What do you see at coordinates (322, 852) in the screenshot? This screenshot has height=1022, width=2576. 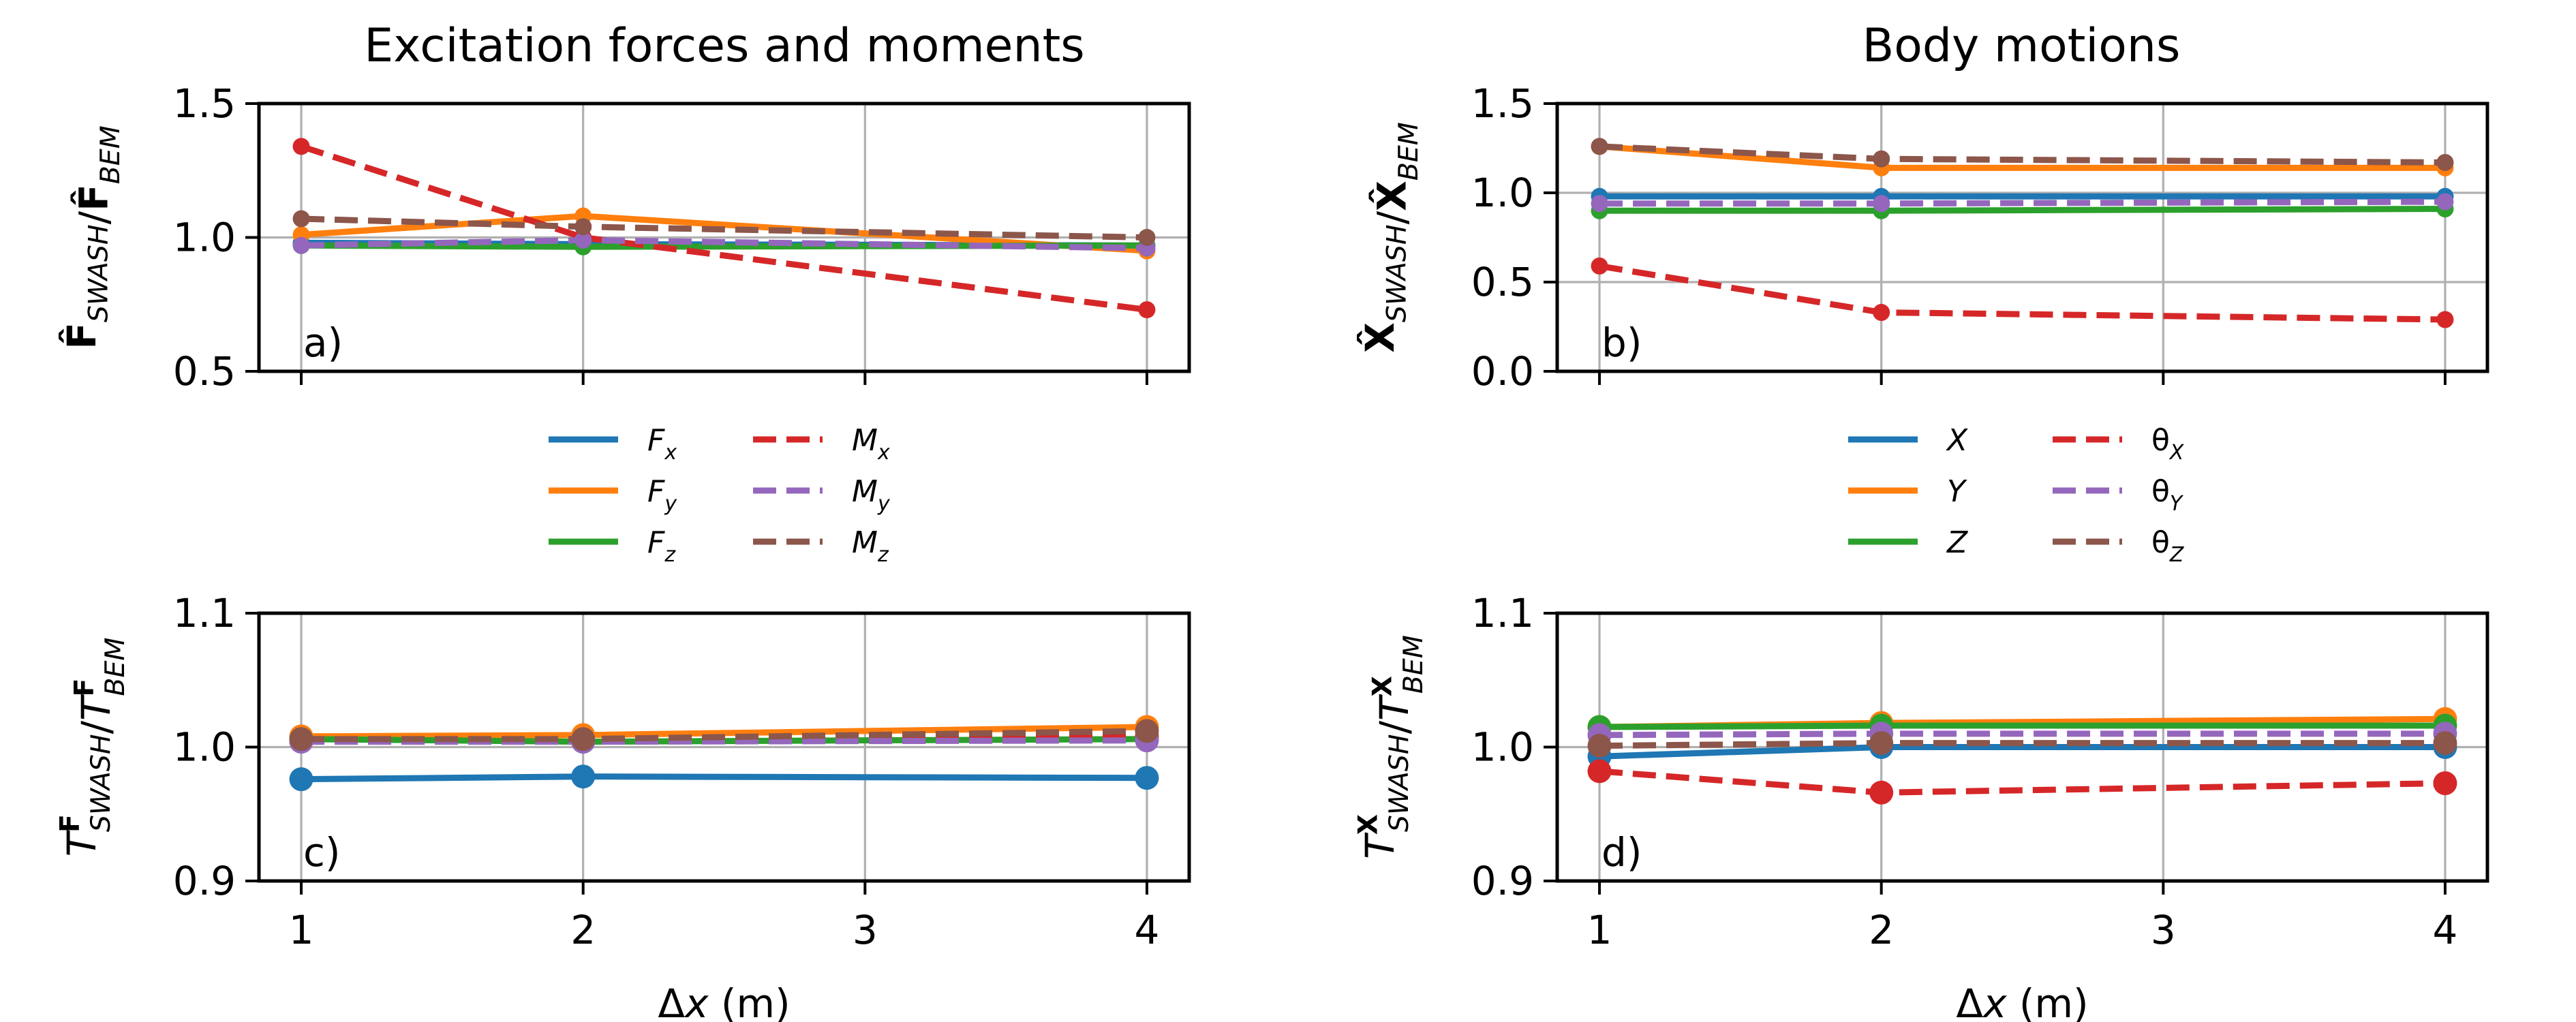 I see `panel-label: c)` at bounding box center [322, 852].